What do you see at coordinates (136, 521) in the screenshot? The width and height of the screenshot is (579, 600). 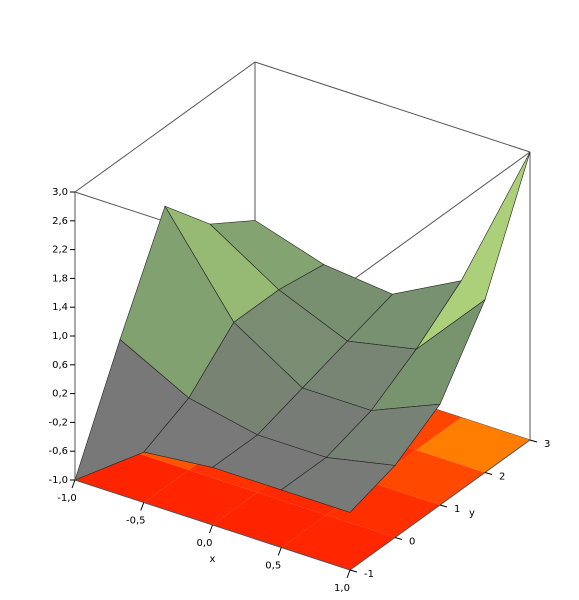 I see `x-tick-label: -0,5` at bounding box center [136, 521].